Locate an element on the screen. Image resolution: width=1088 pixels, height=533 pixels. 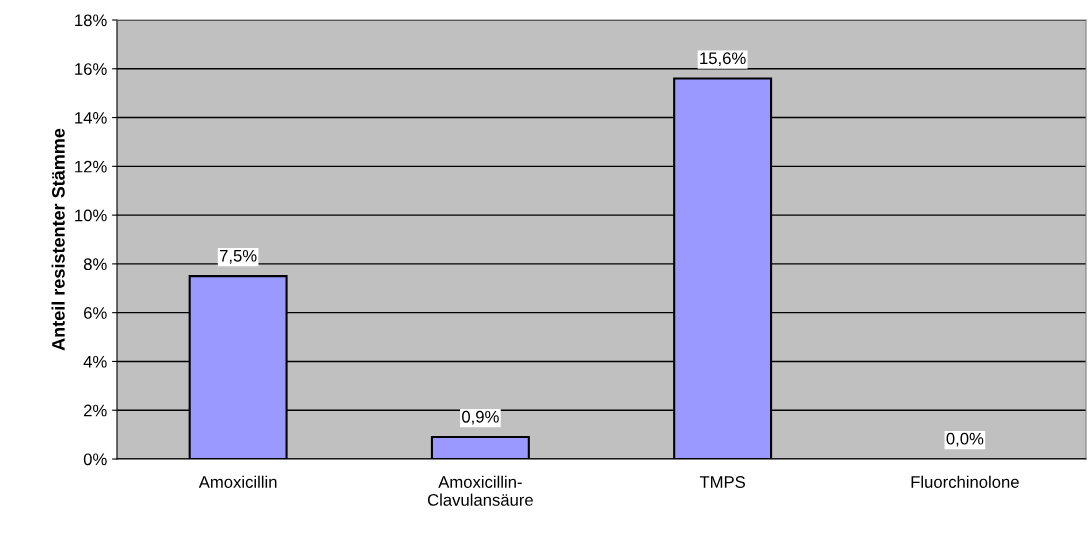
y-axis-title: Anteil resistenter Stämme is located at coordinates (58, 239).